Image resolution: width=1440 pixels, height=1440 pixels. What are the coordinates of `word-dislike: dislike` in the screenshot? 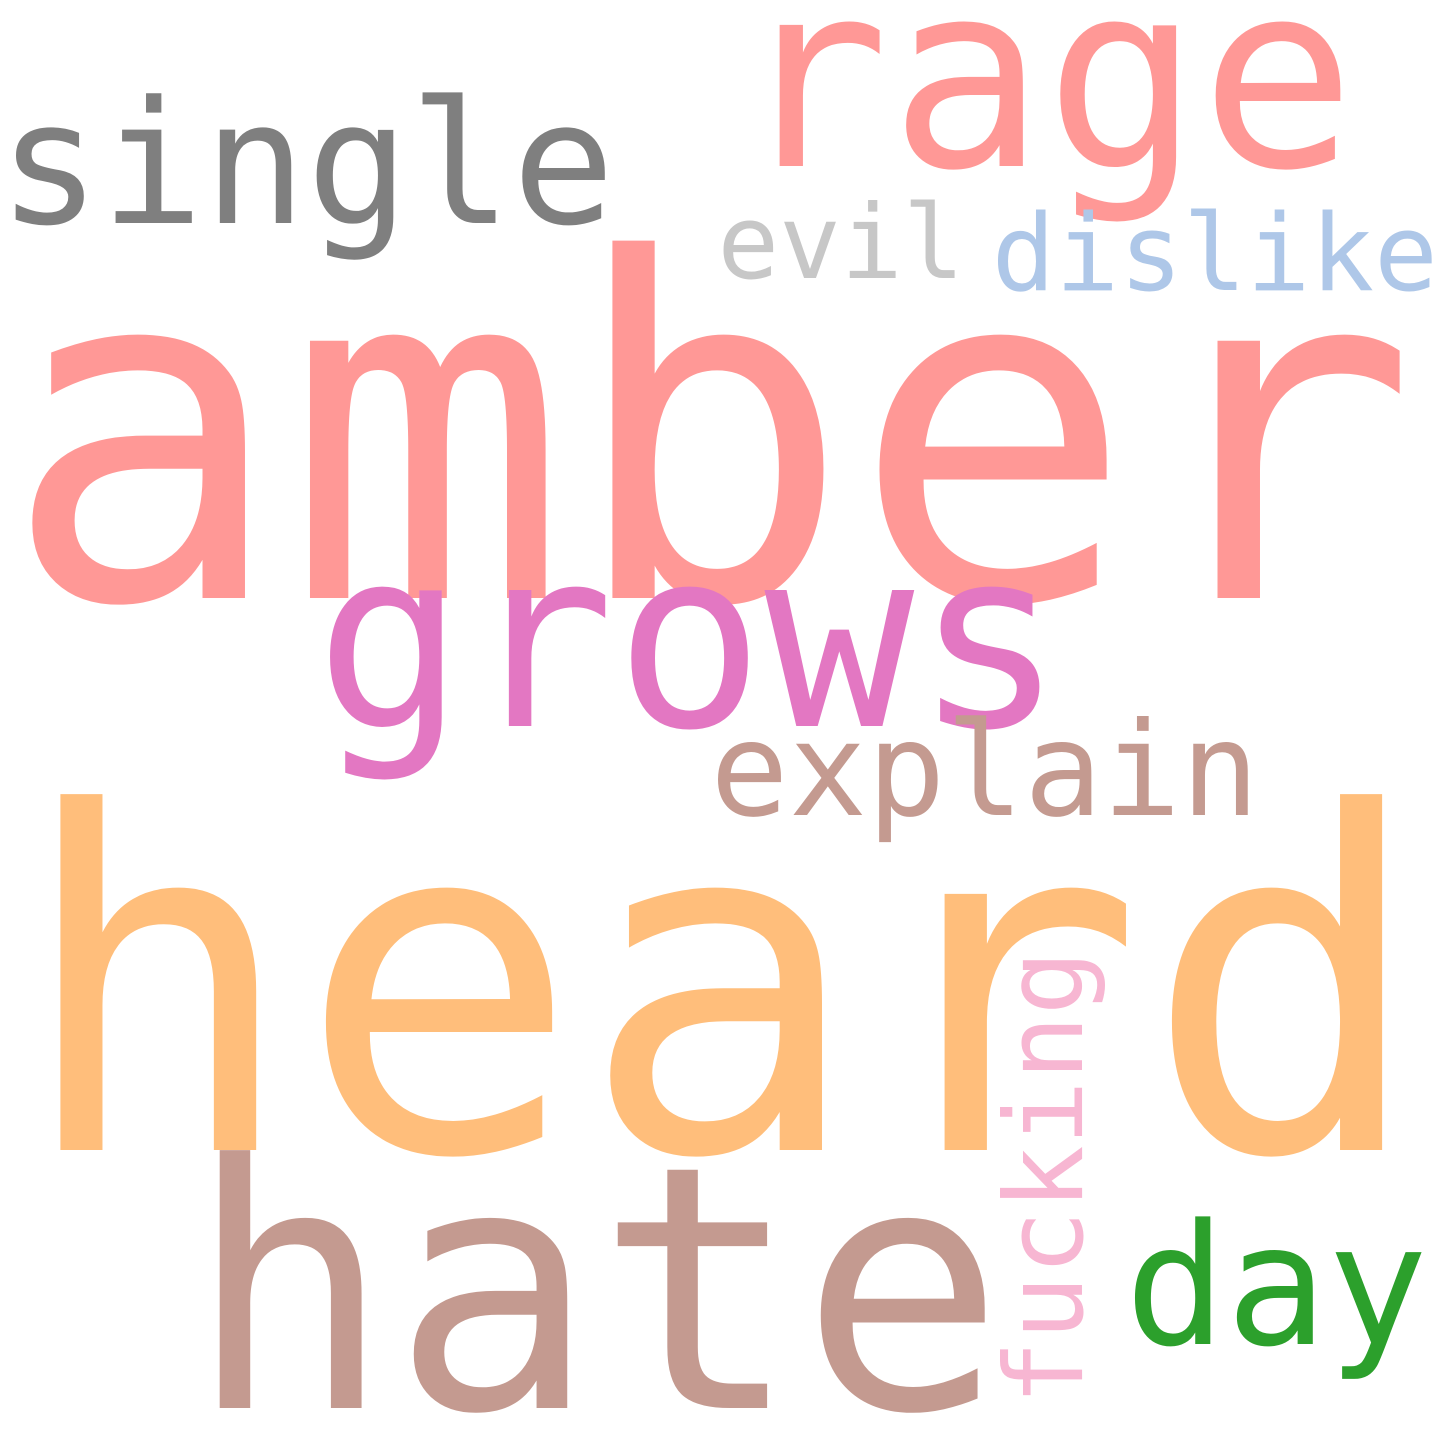 It's located at (1214, 253).